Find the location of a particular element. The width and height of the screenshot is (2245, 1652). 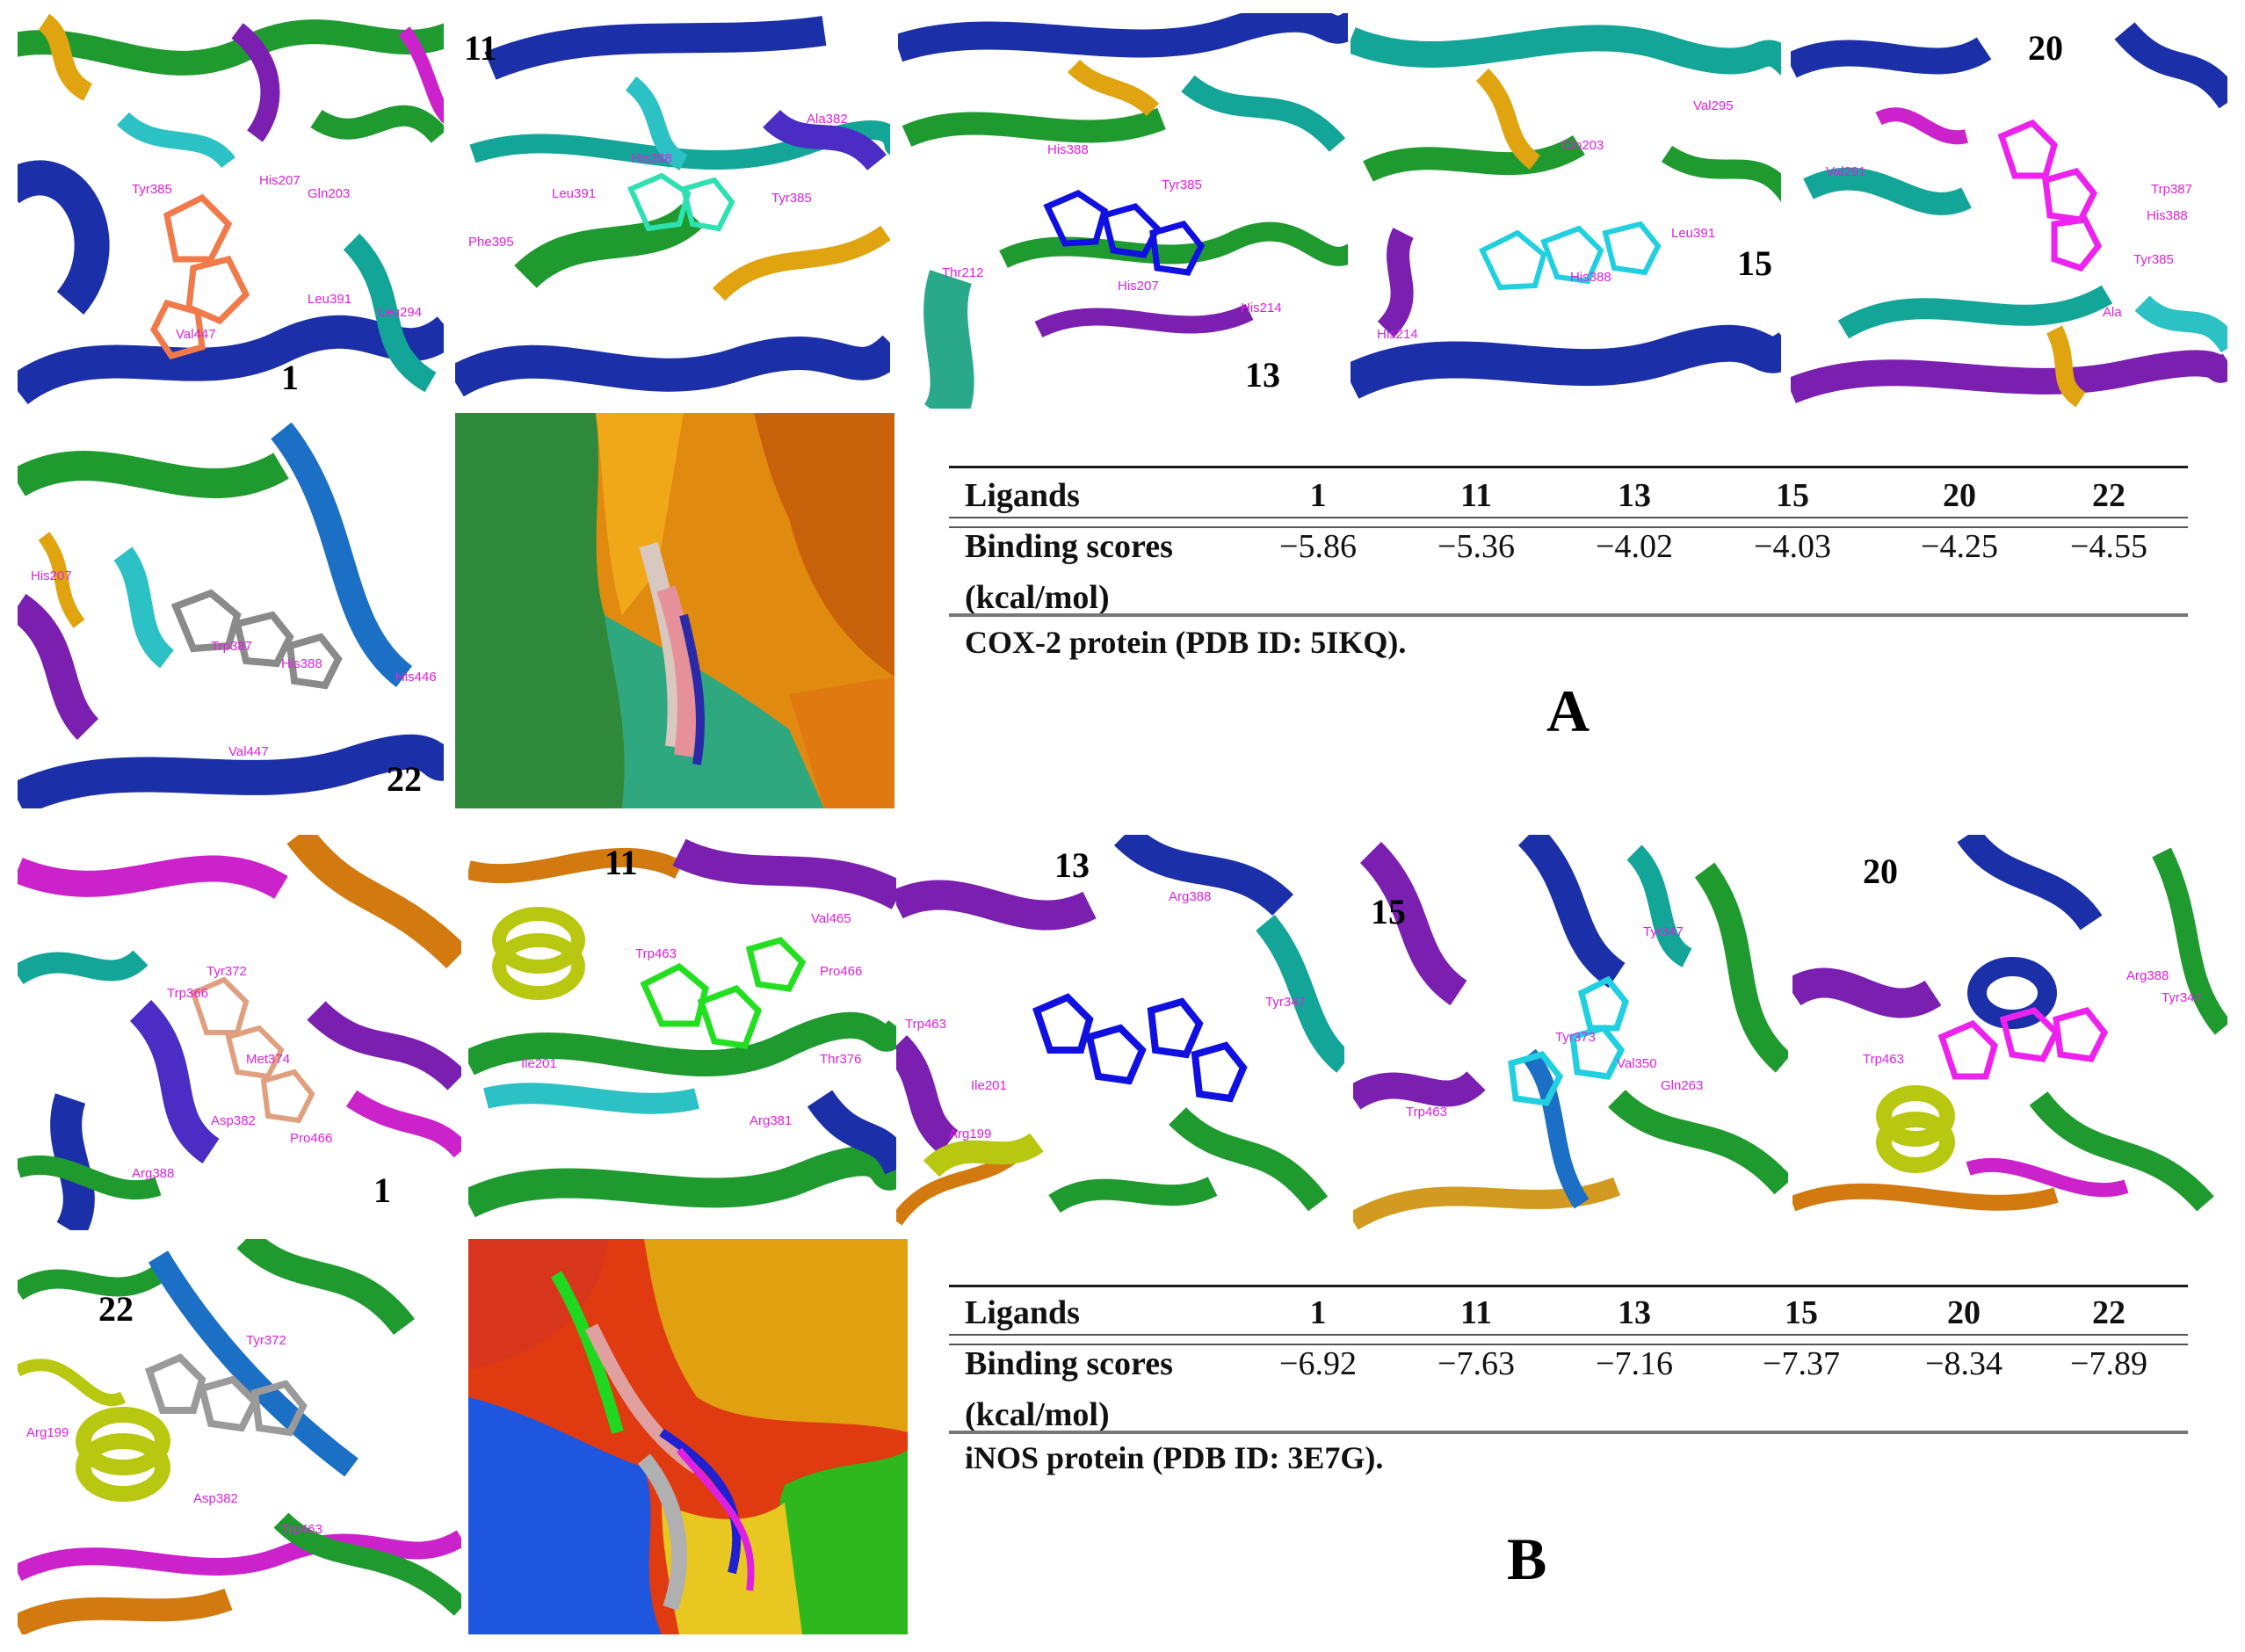

score-cell: −7.16 is located at coordinates (1634, 1363).